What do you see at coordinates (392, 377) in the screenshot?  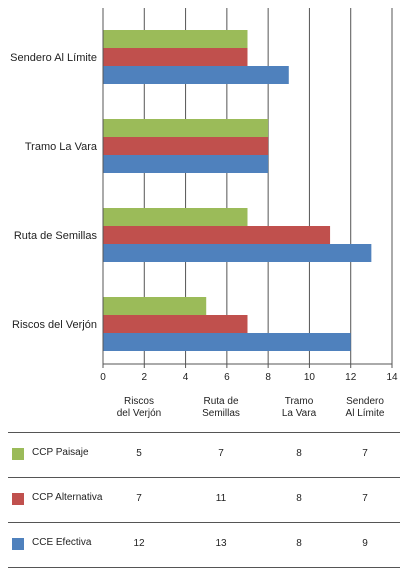 I see `x-tick-label: 14` at bounding box center [392, 377].